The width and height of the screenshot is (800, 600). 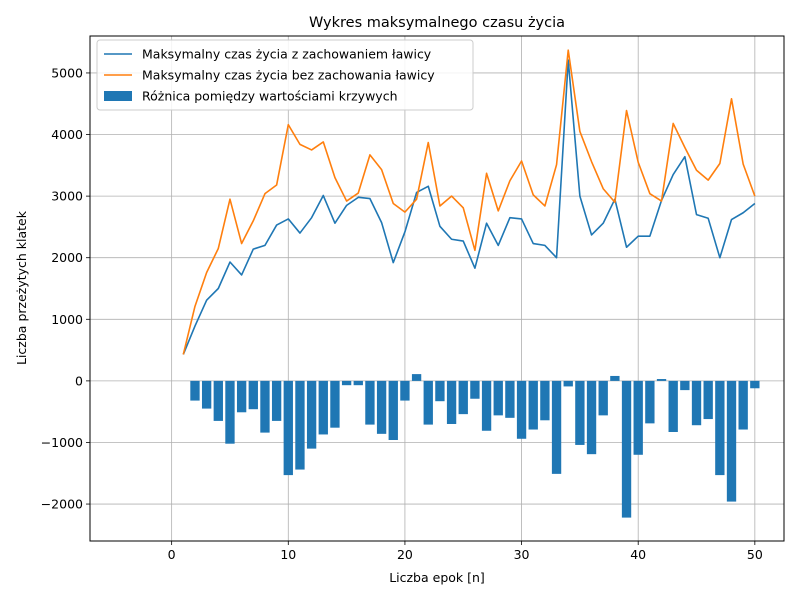 What do you see at coordinates (465, 551) in the screenshot?
I see `x-axis-ticks: 0 10 20 30 40 50` at bounding box center [465, 551].